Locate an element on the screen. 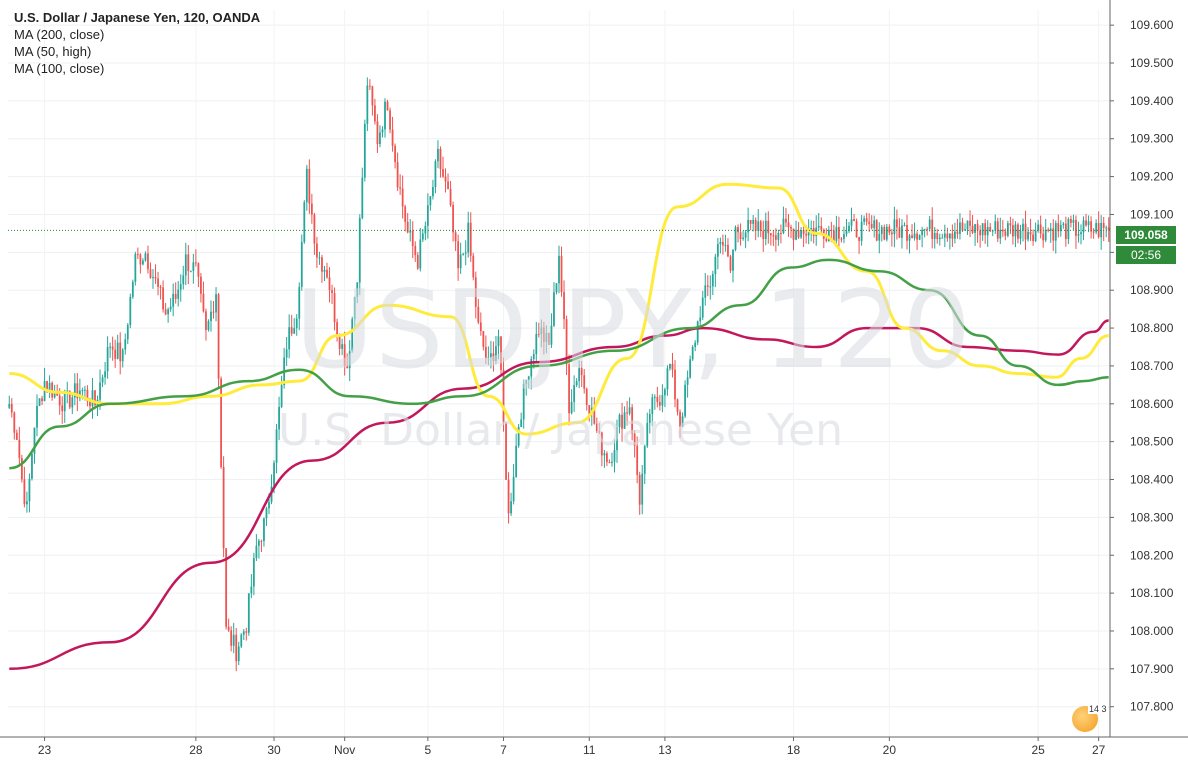 The image size is (1188, 767). study-ma200: MA (200, close) is located at coordinates (59, 34).